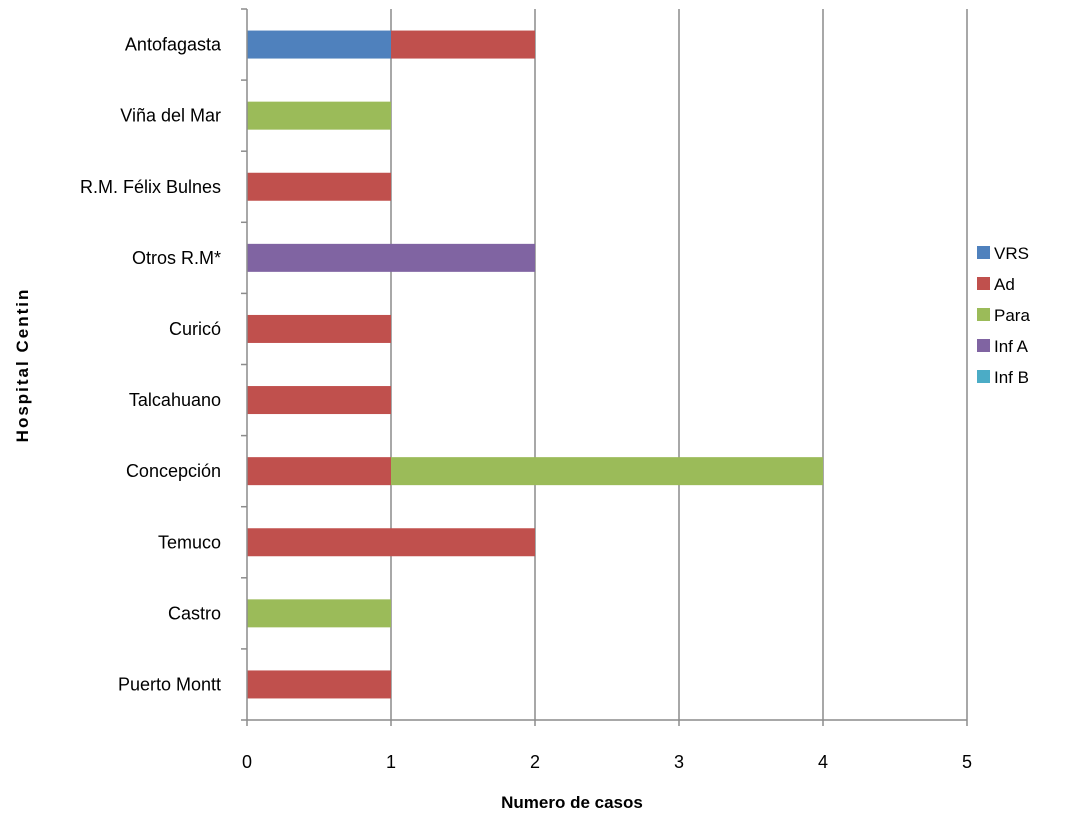 The image size is (1091, 817). What do you see at coordinates (391, 257) in the screenshot?
I see `bar-inf-a` at bounding box center [391, 257].